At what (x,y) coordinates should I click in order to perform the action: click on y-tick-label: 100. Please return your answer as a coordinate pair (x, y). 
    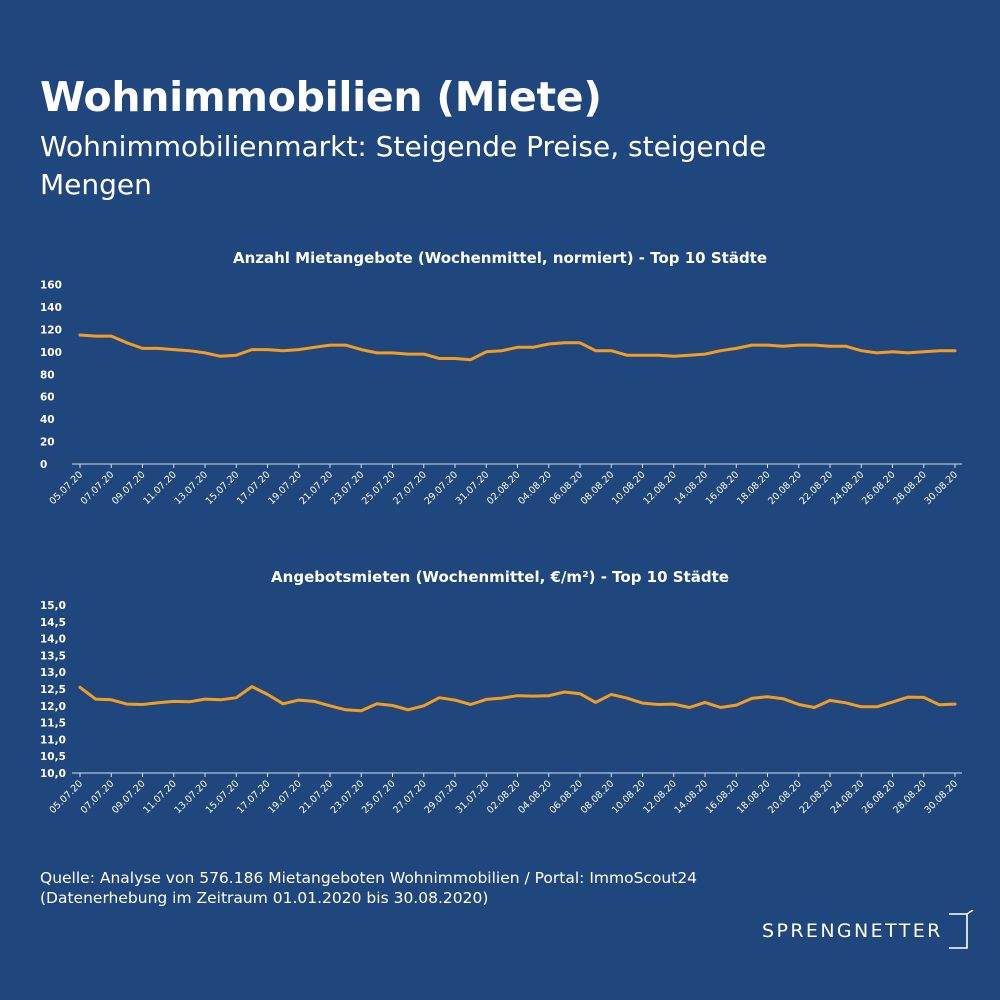
    Looking at the image, I should click on (51, 353).